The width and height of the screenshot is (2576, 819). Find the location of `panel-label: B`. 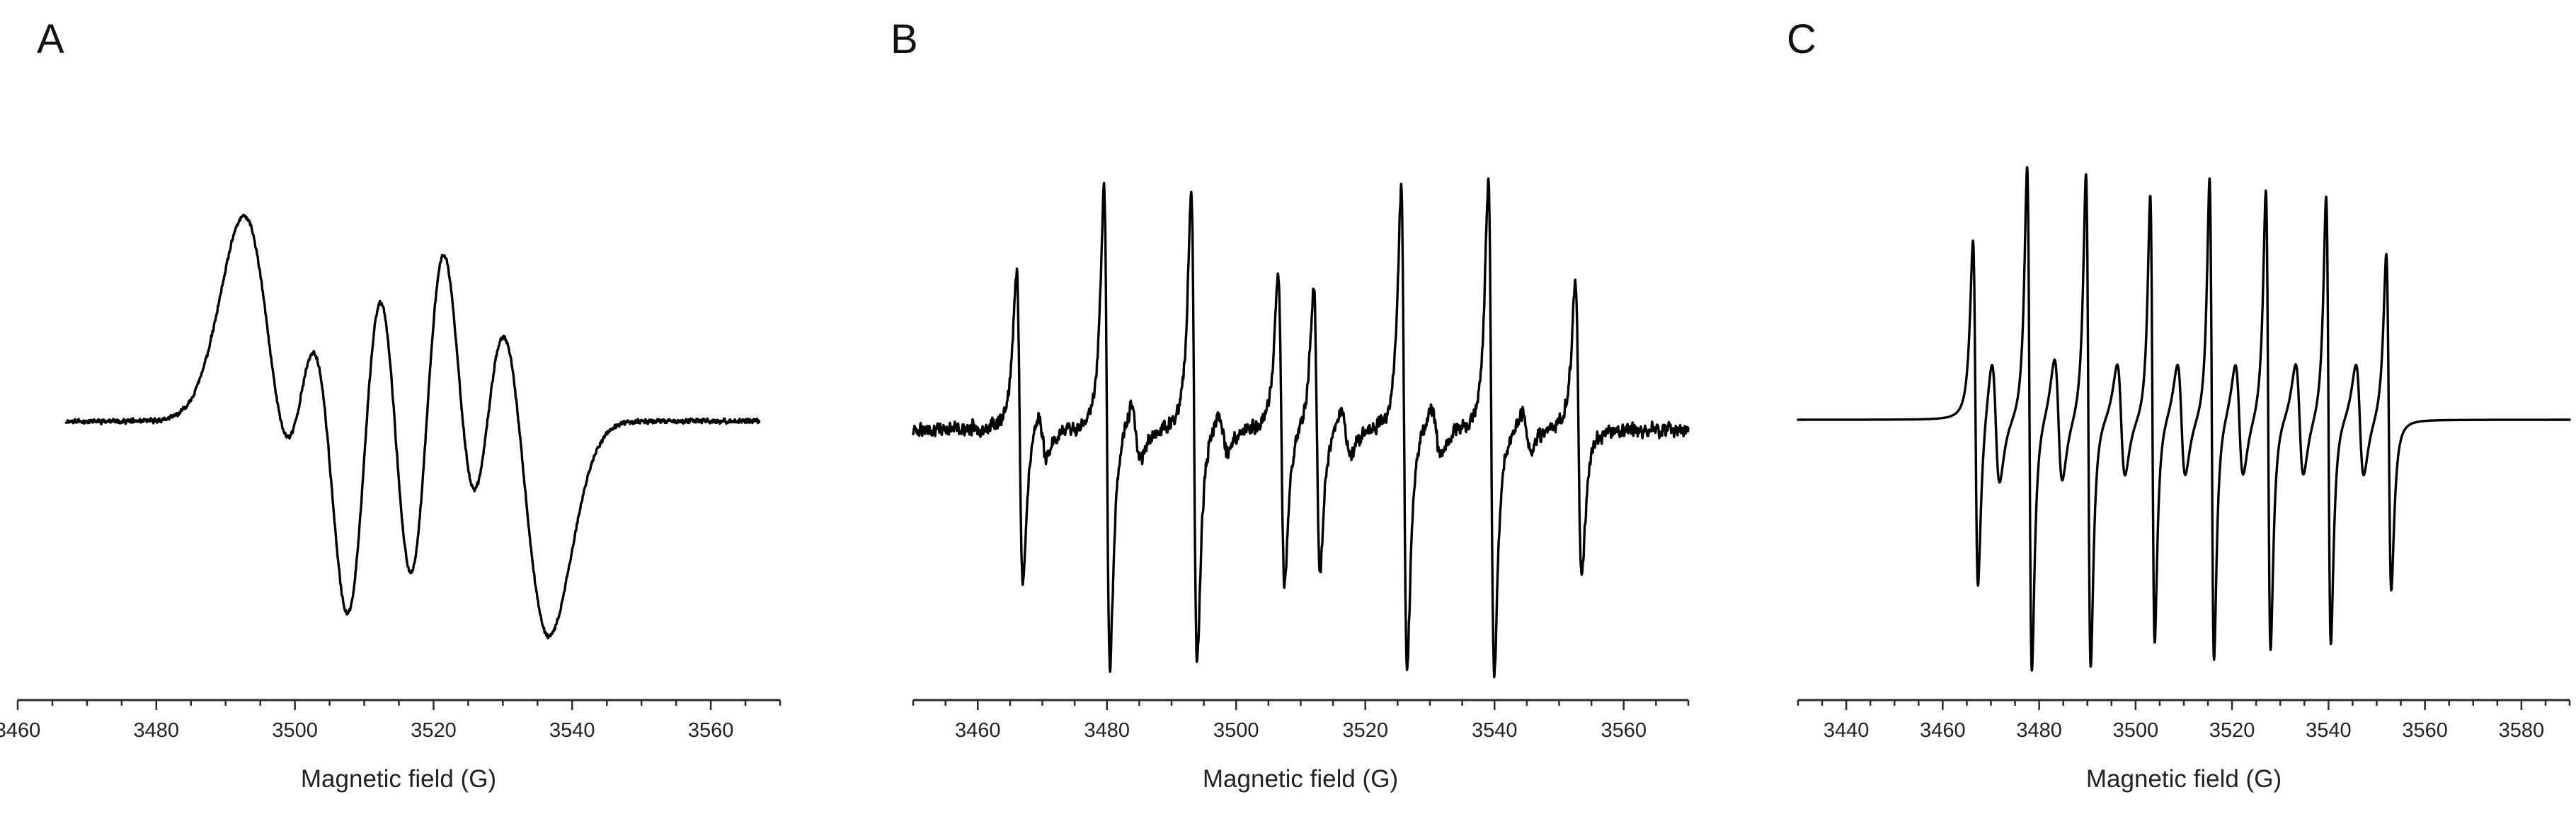

panel-label: B is located at coordinates (904, 39).